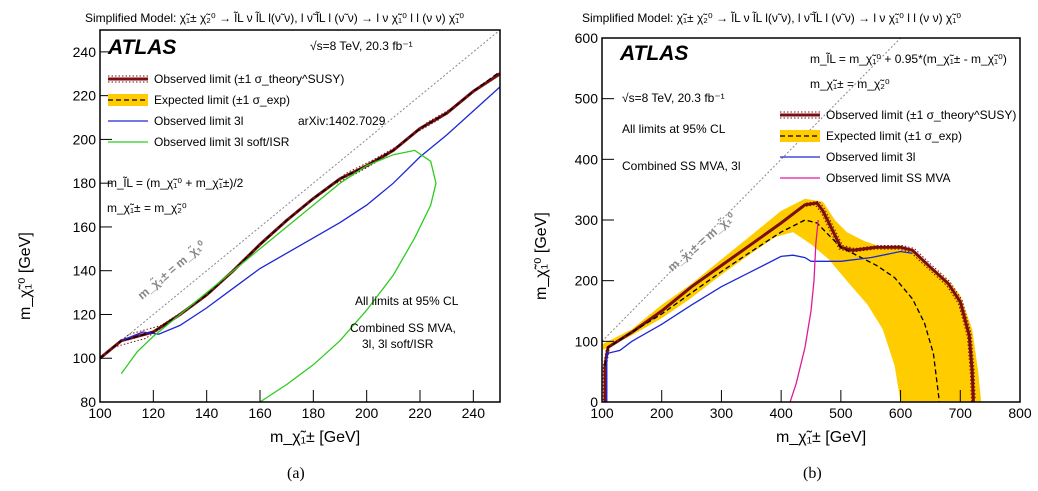 The width and height of the screenshot is (1038, 491). Describe the element at coordinates (407, 301) in the screenshot. I see `panel-a-cl-note: All limits at 95% CL` at that location.